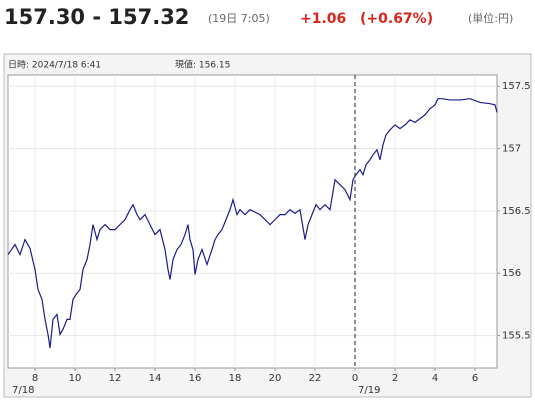 The width and height of the screenshot is (535, 404). I want to click on x-tick-label: 18, so click(235, 378).